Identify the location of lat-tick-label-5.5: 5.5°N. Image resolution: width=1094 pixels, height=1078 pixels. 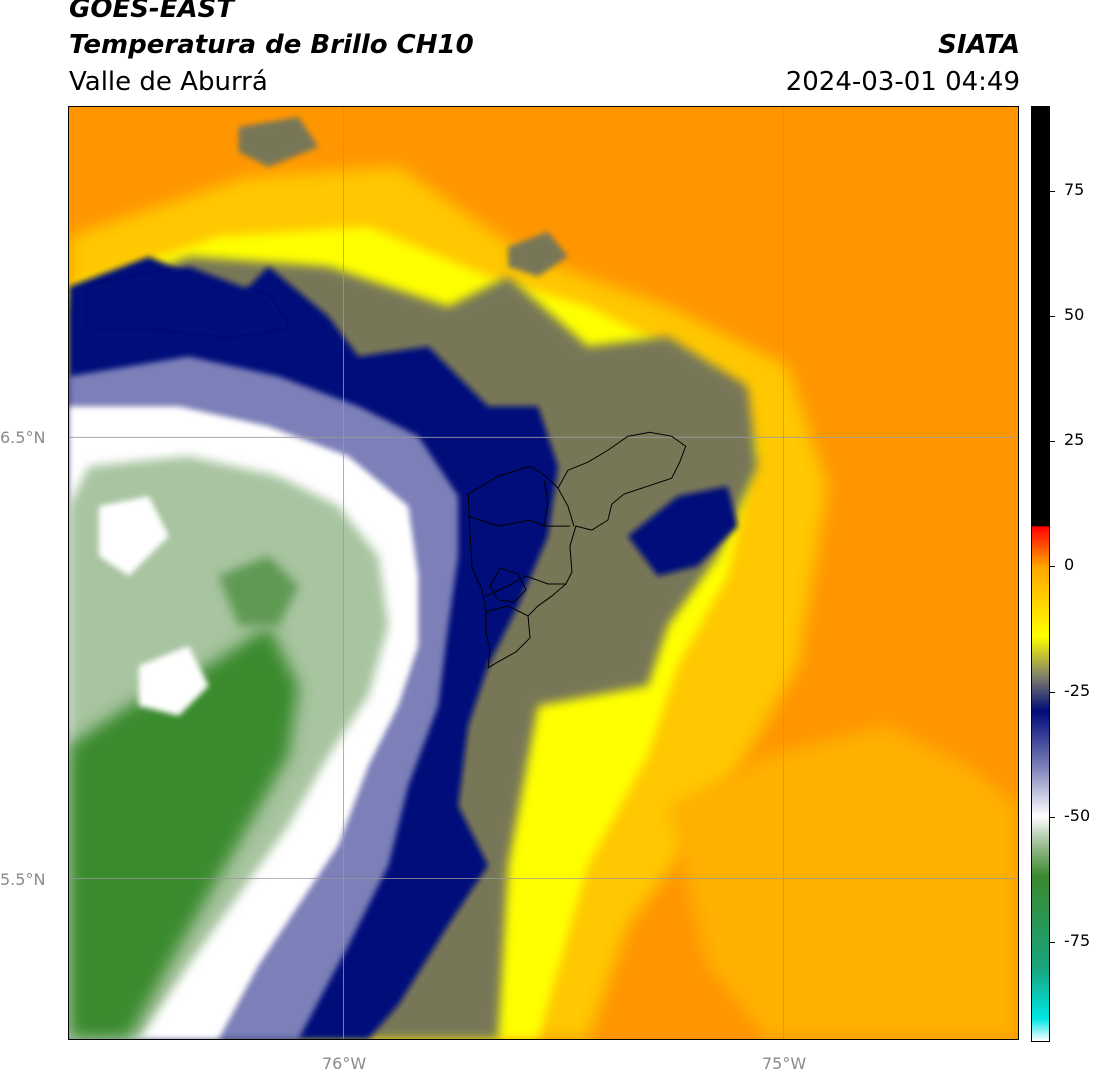
(23, 879).